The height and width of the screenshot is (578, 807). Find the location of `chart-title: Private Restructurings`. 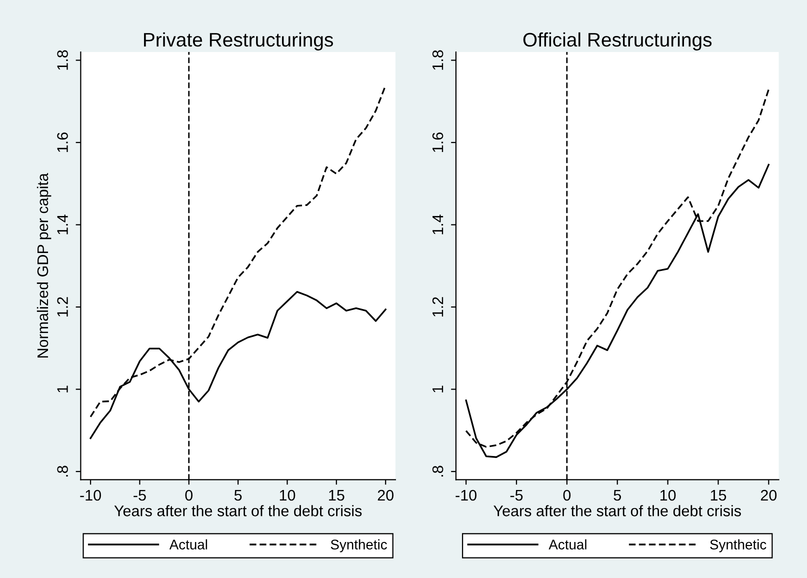

chart-title: Private Restructurings is located at coordinates (239, 41).